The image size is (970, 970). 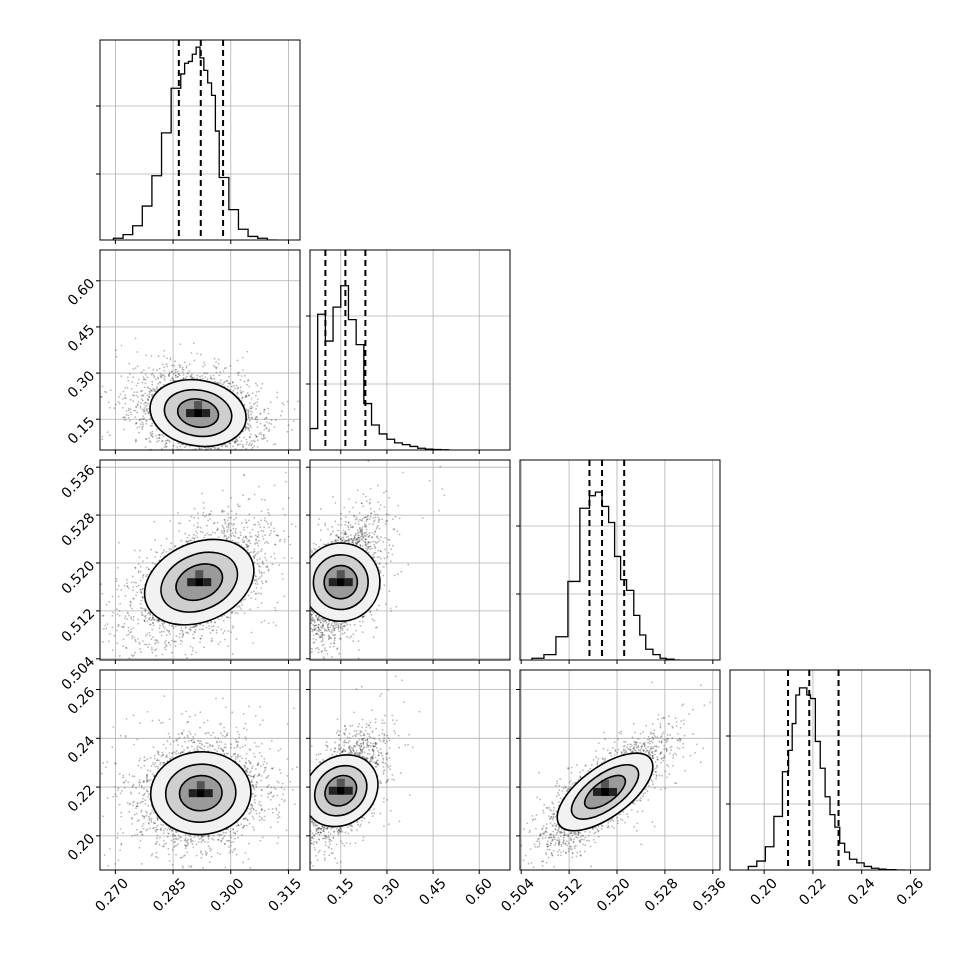 I want to click on x-tick-label: 0.520, so click(x=614, y=895).